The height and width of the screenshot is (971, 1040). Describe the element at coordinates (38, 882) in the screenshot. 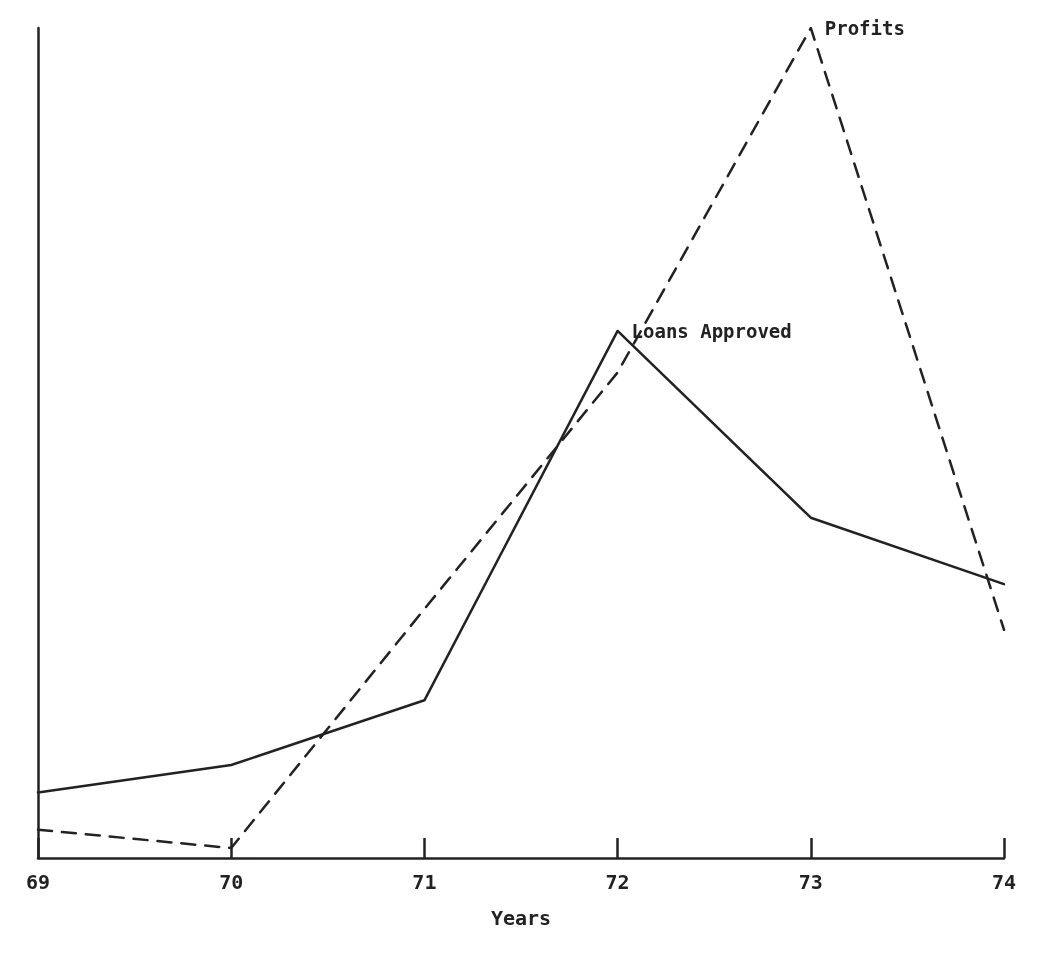

I see `x-tick-label: 69` at that location.